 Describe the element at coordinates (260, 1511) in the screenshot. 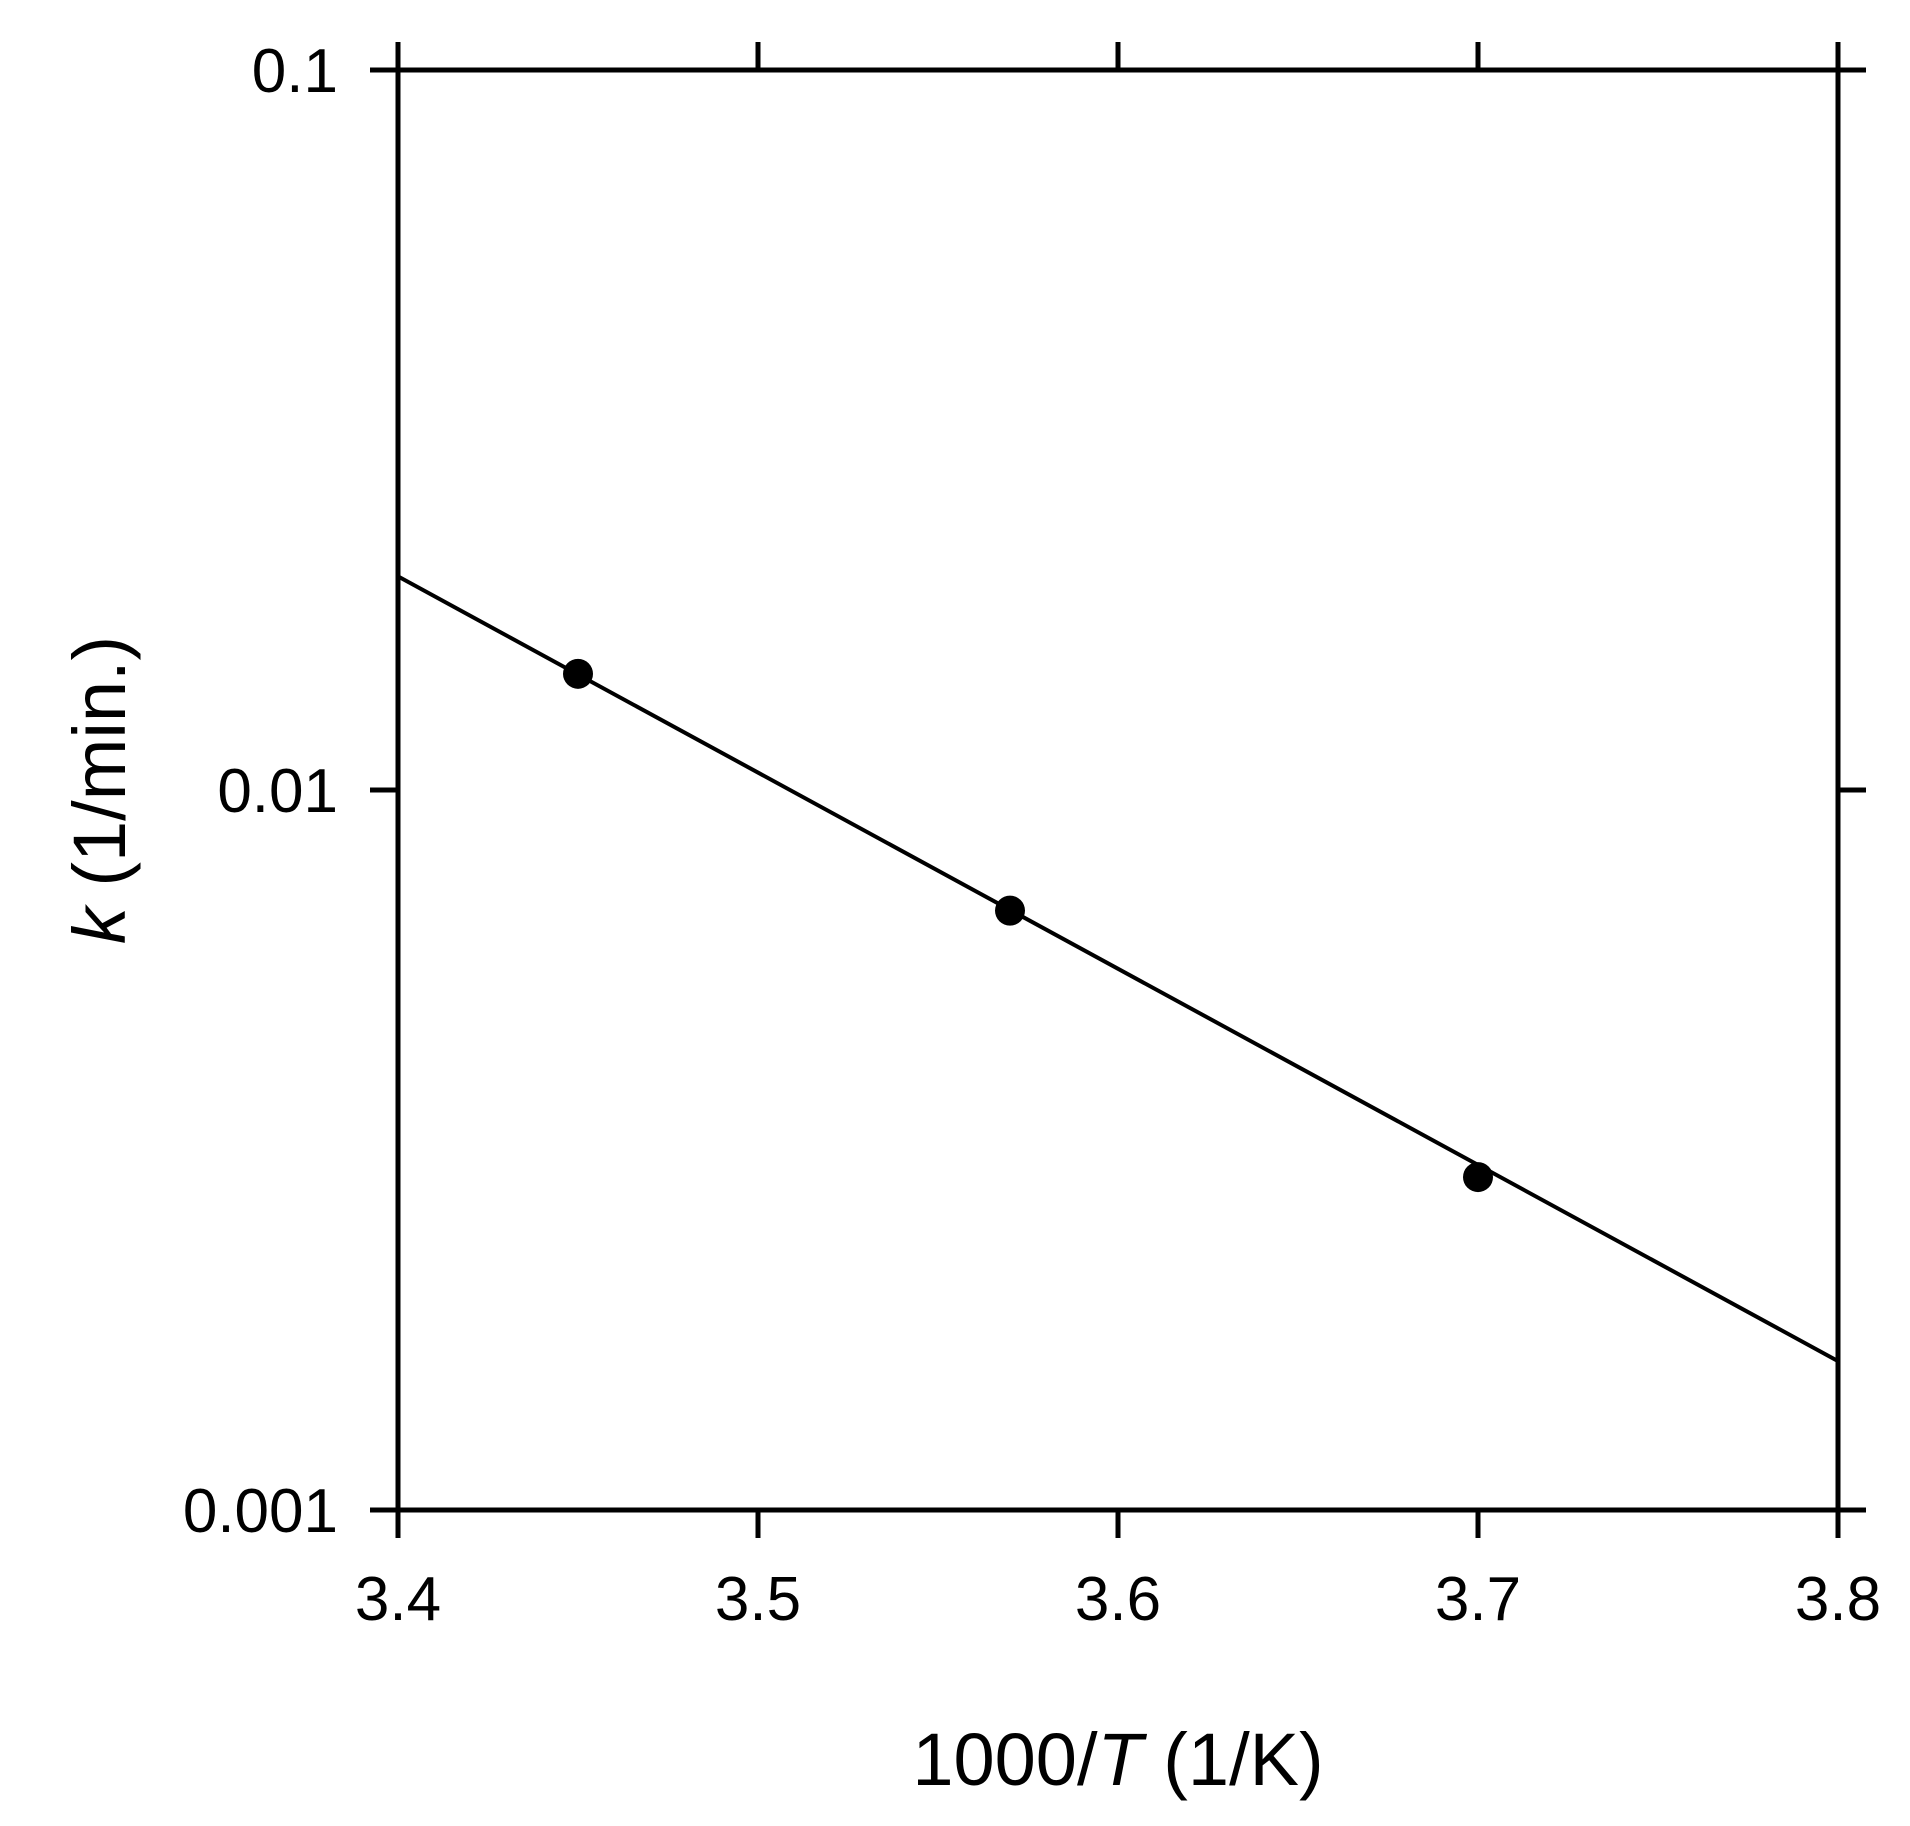

I see `y-tick-label: 0.001` at that location.